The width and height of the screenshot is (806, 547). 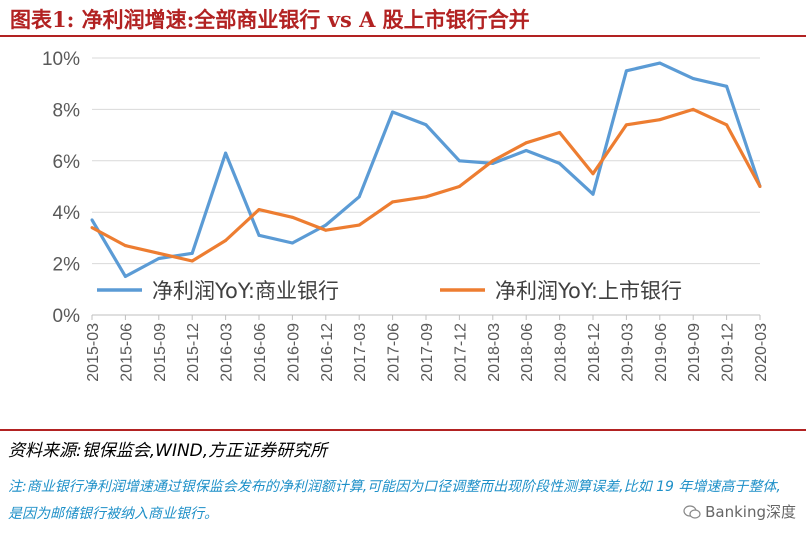 I want to click on x-tick-label: 2017-09, so click(x=427, y=352).